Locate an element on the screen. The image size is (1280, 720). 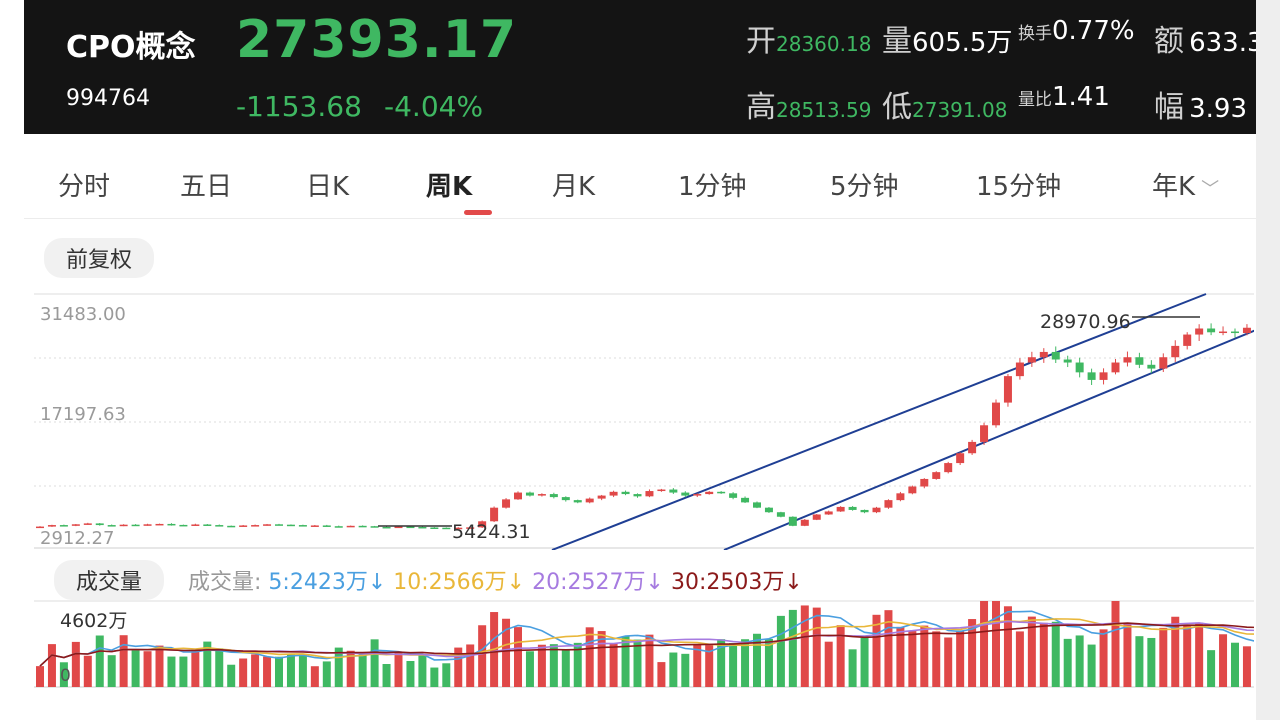
volume-grid is located at coordinates (644, 644).